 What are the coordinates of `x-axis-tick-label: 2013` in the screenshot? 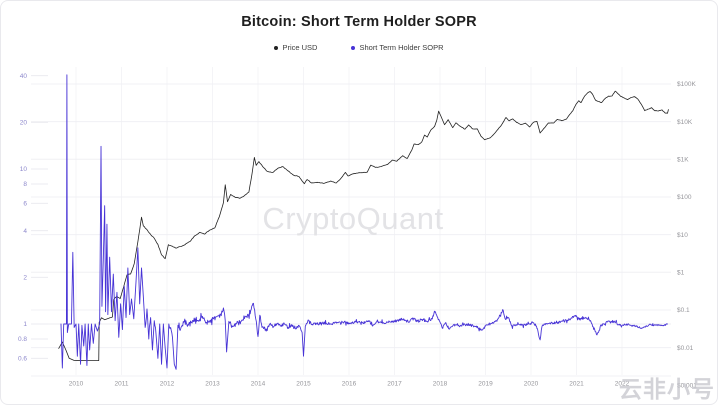 It's located at (212, 384).